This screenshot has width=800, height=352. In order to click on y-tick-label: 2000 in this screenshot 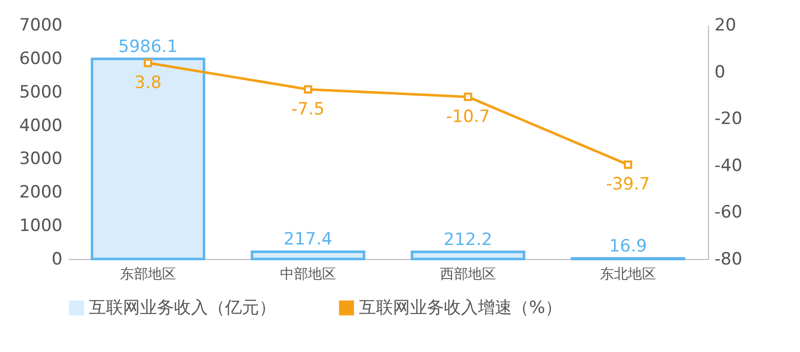, I will do `click(40, 192)`.